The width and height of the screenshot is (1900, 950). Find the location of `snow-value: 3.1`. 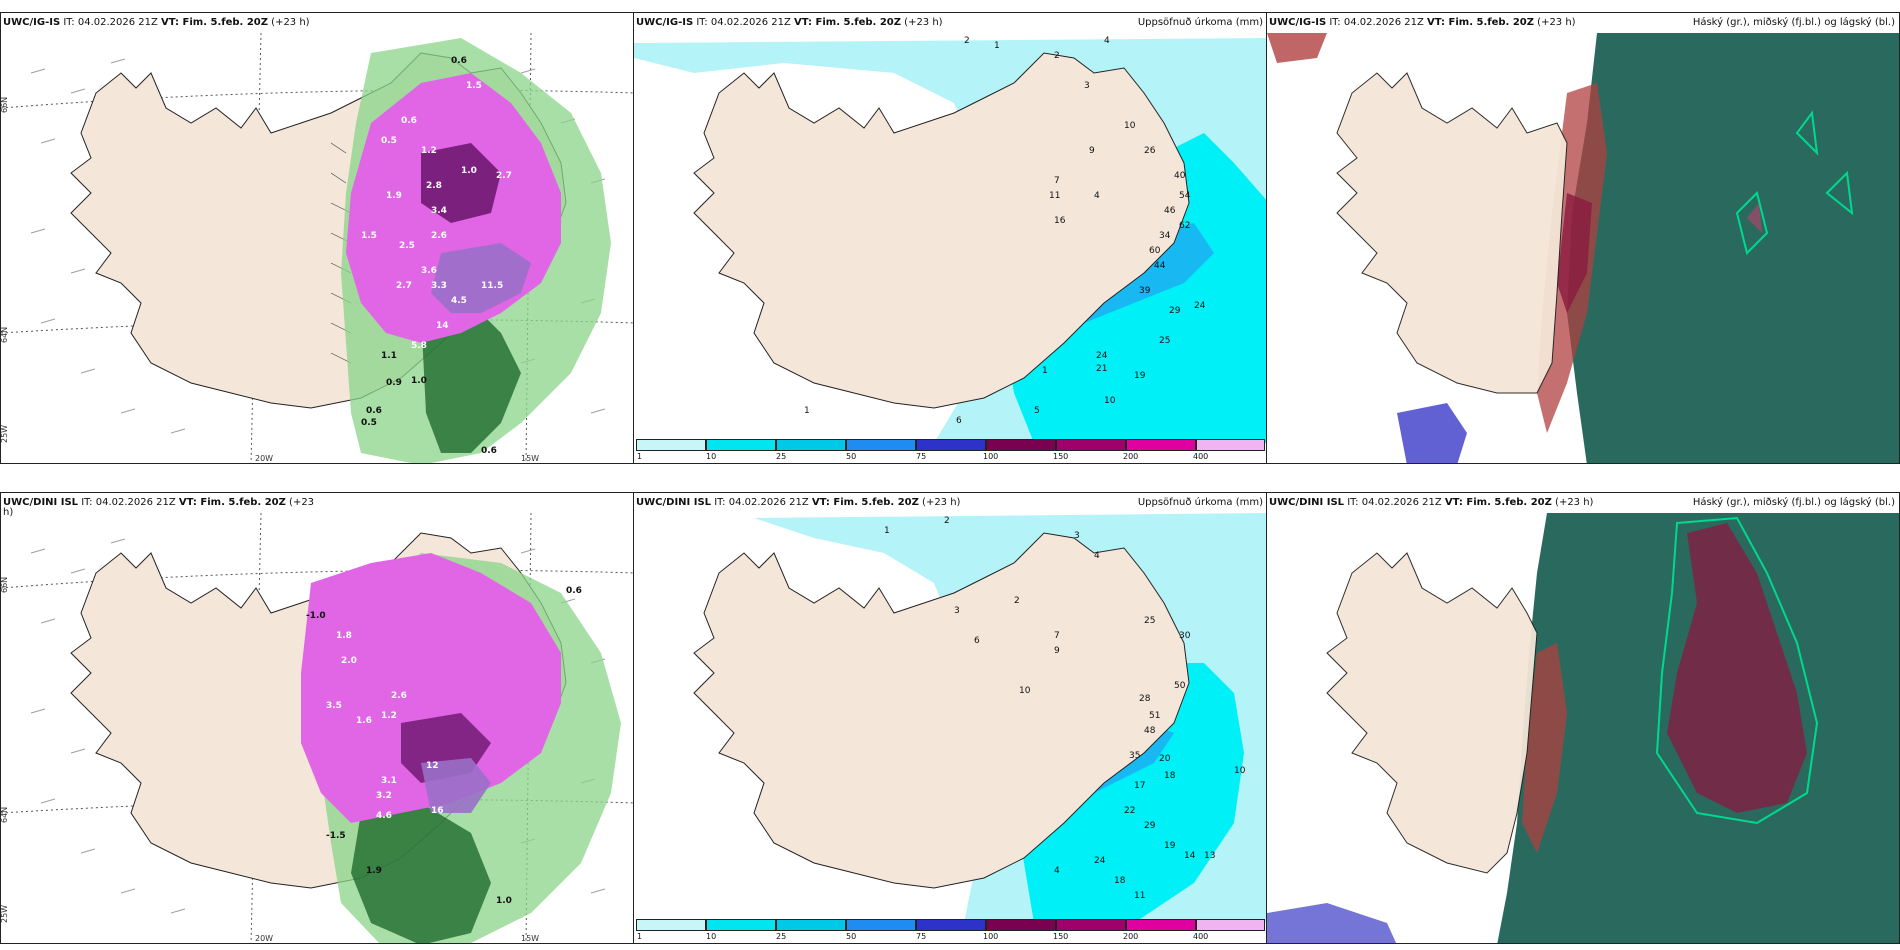

snow-value: 3.1 is located at coordinates (389, 781).